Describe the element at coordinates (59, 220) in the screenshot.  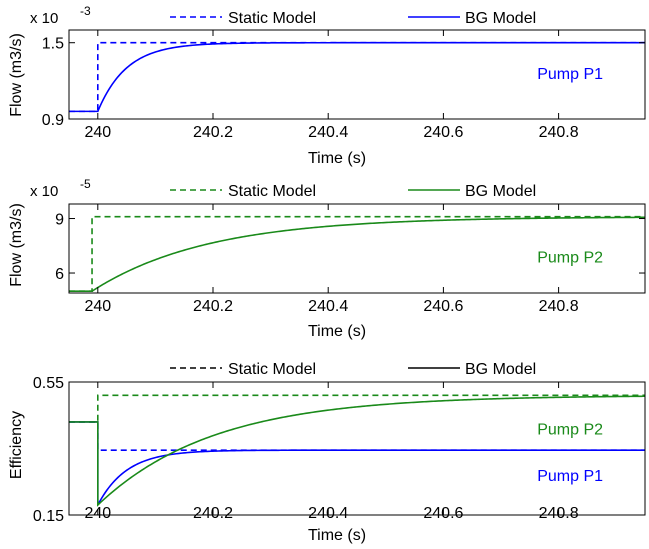
I see `y-tick-label: 9` at that location.